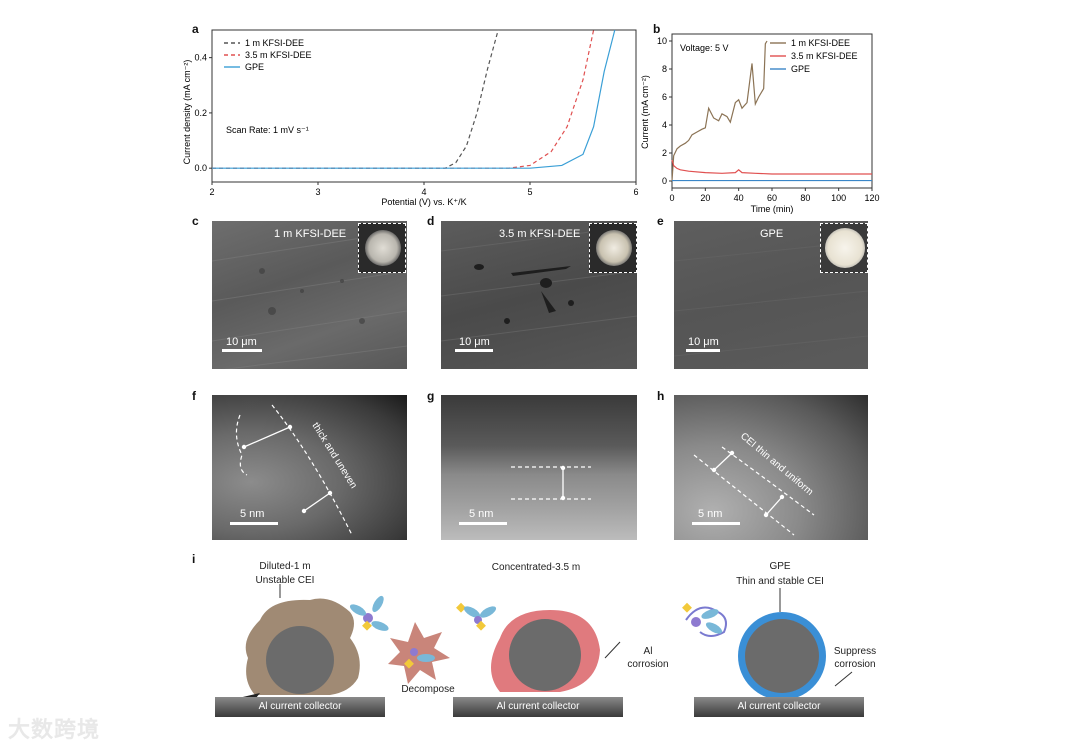  Describe the element at coordinates (635, 192) in the screenshot. I see `x-tick-label: 6` at that location.